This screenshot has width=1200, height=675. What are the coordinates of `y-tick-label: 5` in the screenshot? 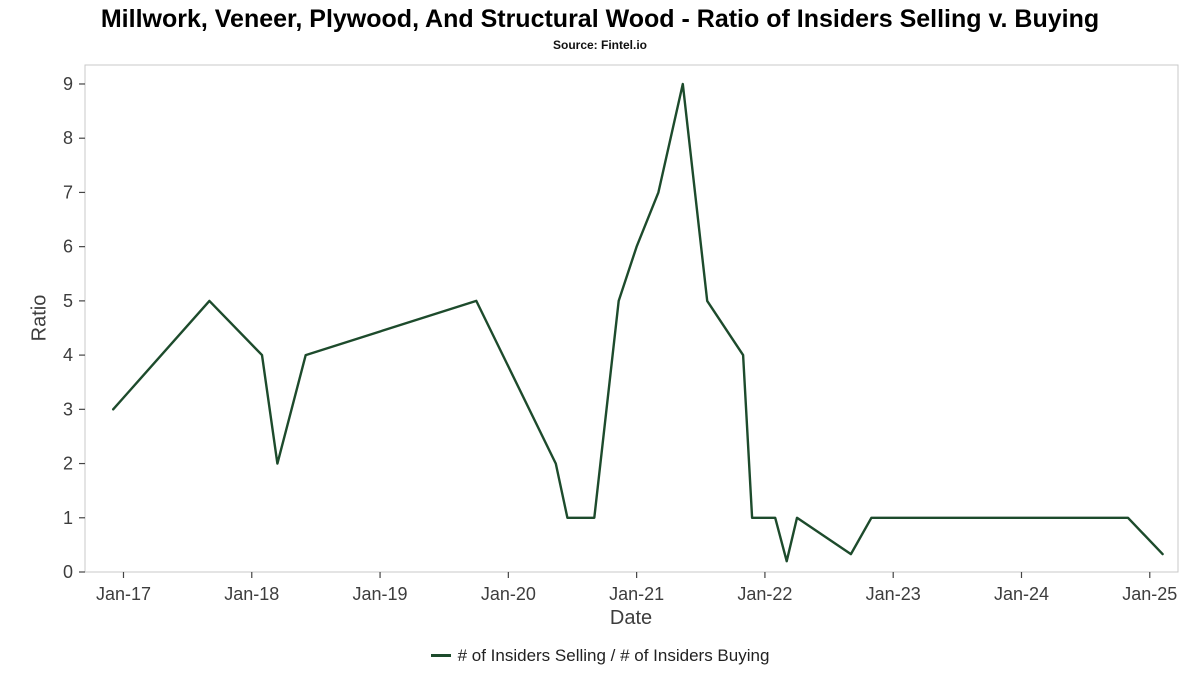 It's located at (68, 301).